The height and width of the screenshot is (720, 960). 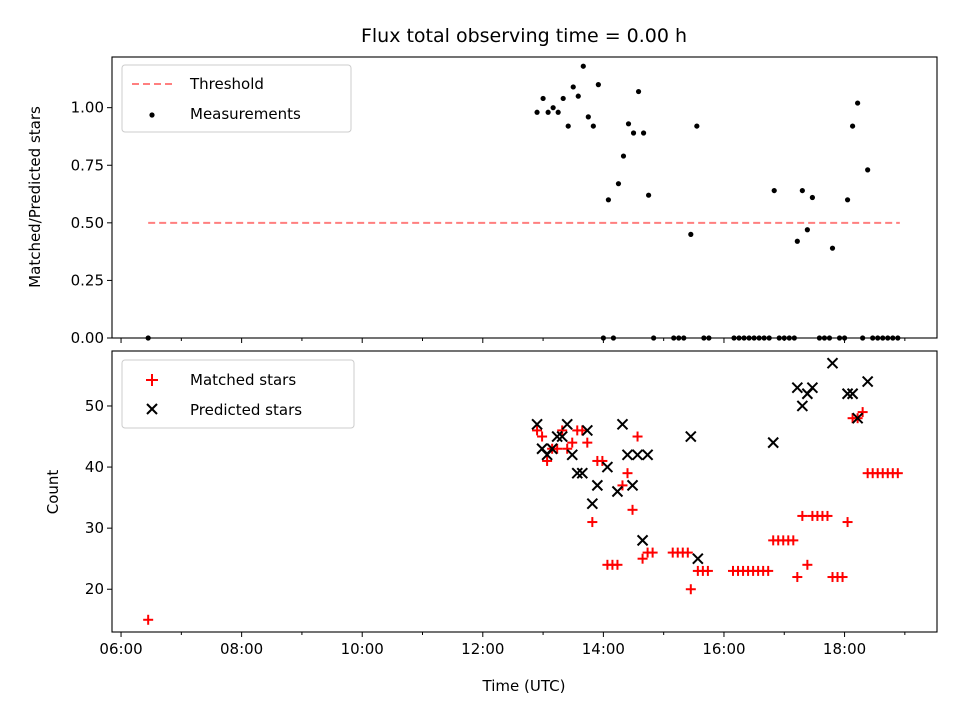 I want to click on bottom-x-tick-label: 14:00, so click(x=603, y=649).